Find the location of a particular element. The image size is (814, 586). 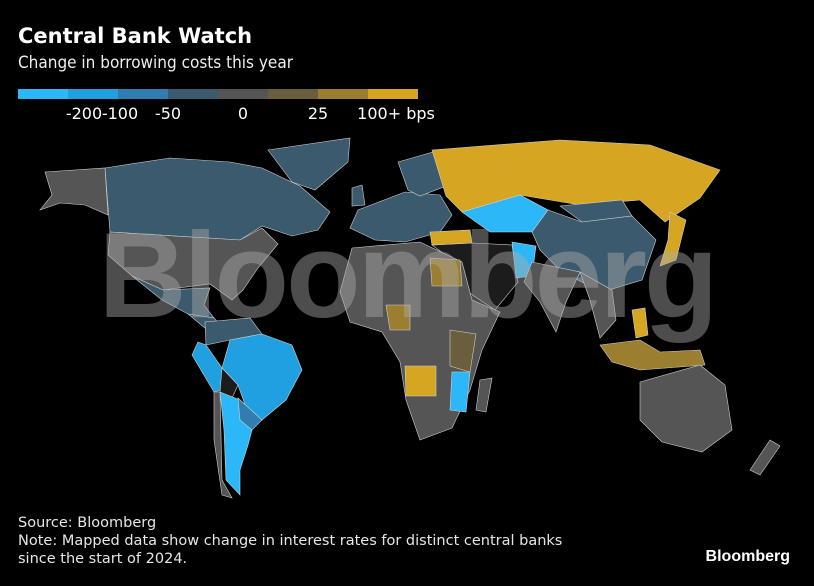

region-angola is located at coordinates (420, 381).